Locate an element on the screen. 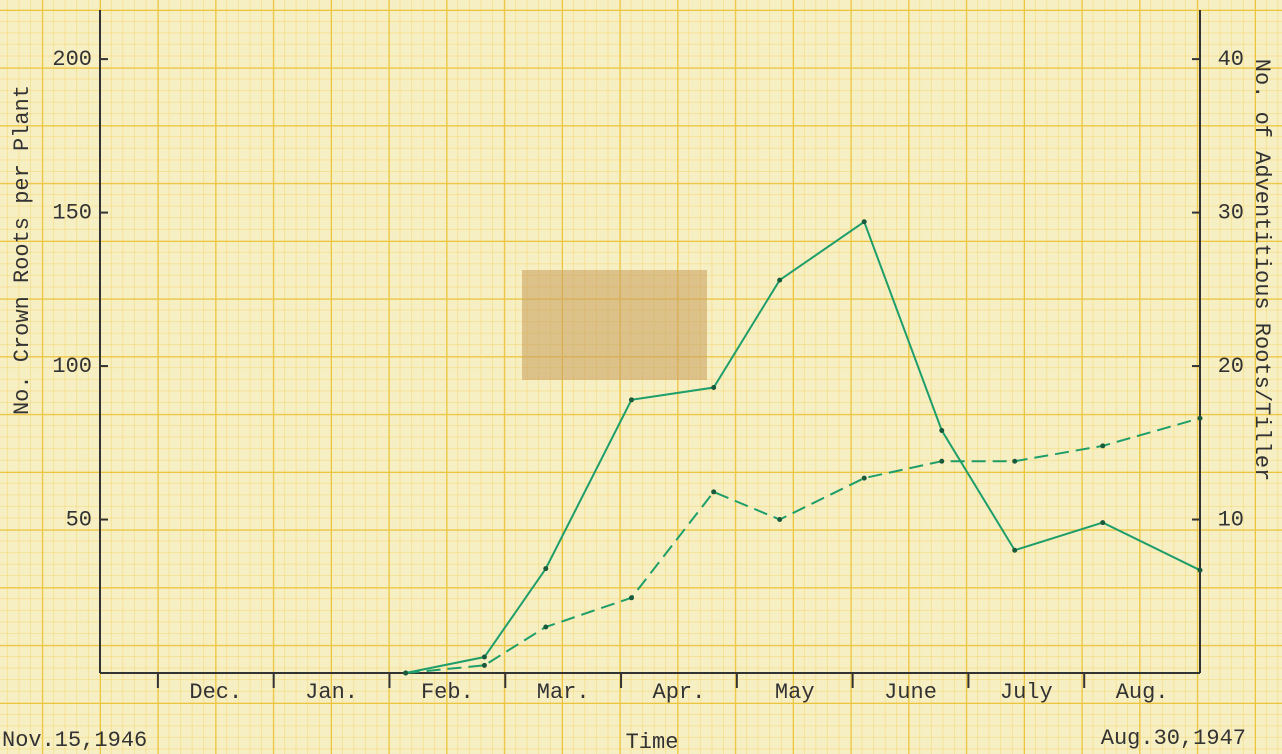 This screenshot has width=1282, height=754. y-tick-label: 100 is located at coordinates (72, 366).